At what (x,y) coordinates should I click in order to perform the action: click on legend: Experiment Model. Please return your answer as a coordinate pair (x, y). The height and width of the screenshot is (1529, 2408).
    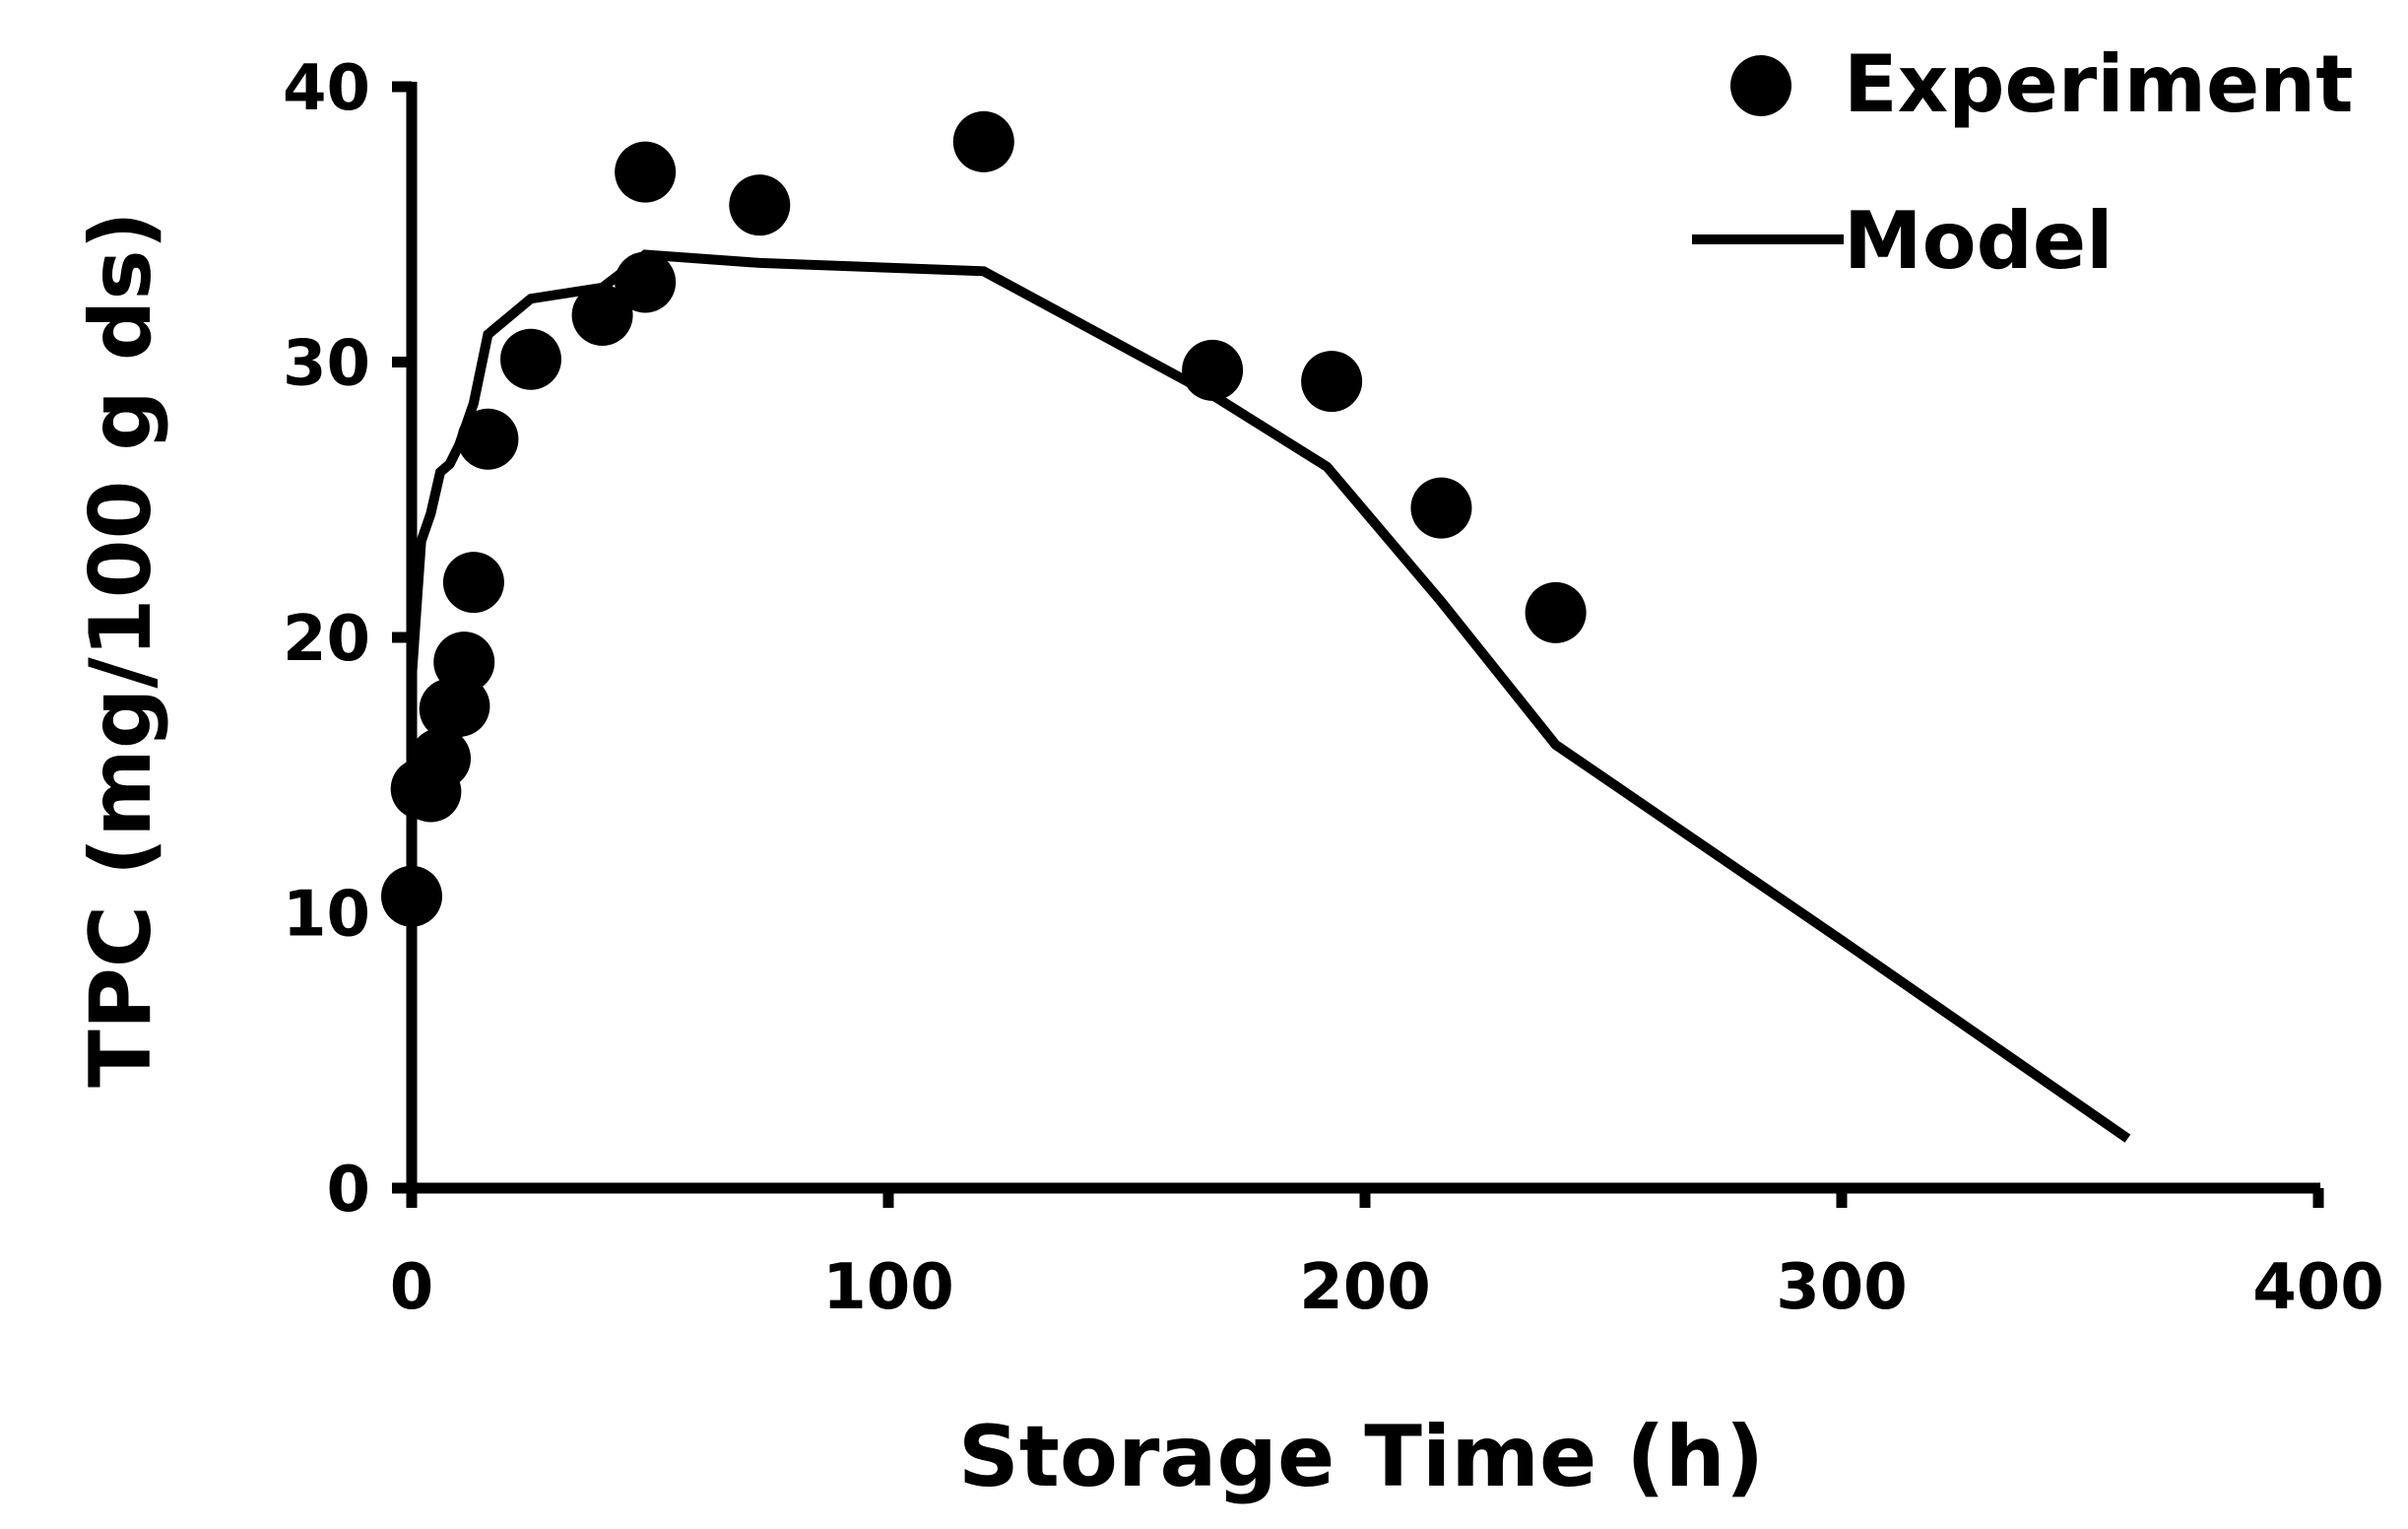
    Looking at the image, I should click on (2023, 162).